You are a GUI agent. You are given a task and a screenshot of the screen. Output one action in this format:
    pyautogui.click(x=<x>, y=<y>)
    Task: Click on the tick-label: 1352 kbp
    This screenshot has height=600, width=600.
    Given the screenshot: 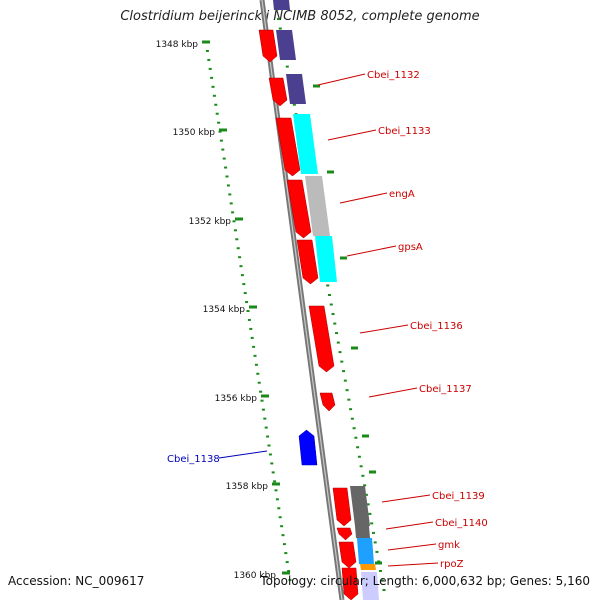 What is the action you would take?
    pyautogui.click(x=210, y=222)
    